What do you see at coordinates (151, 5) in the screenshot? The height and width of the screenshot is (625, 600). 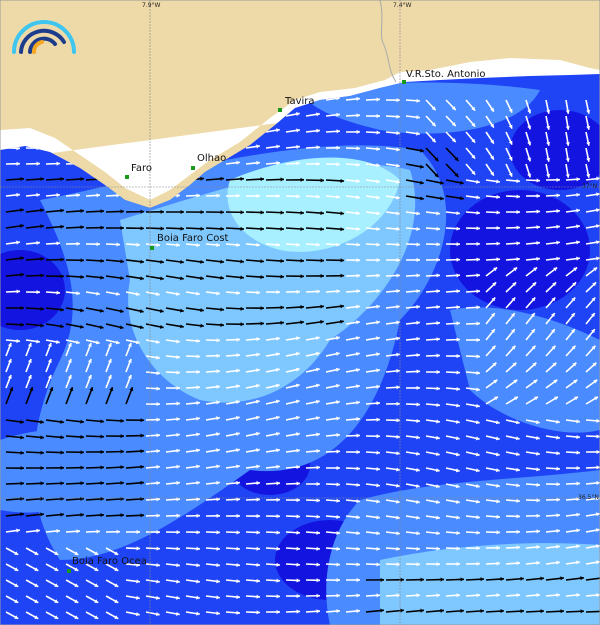 I see `lon-label: 7.9°W` at bounding box center [151, 5].